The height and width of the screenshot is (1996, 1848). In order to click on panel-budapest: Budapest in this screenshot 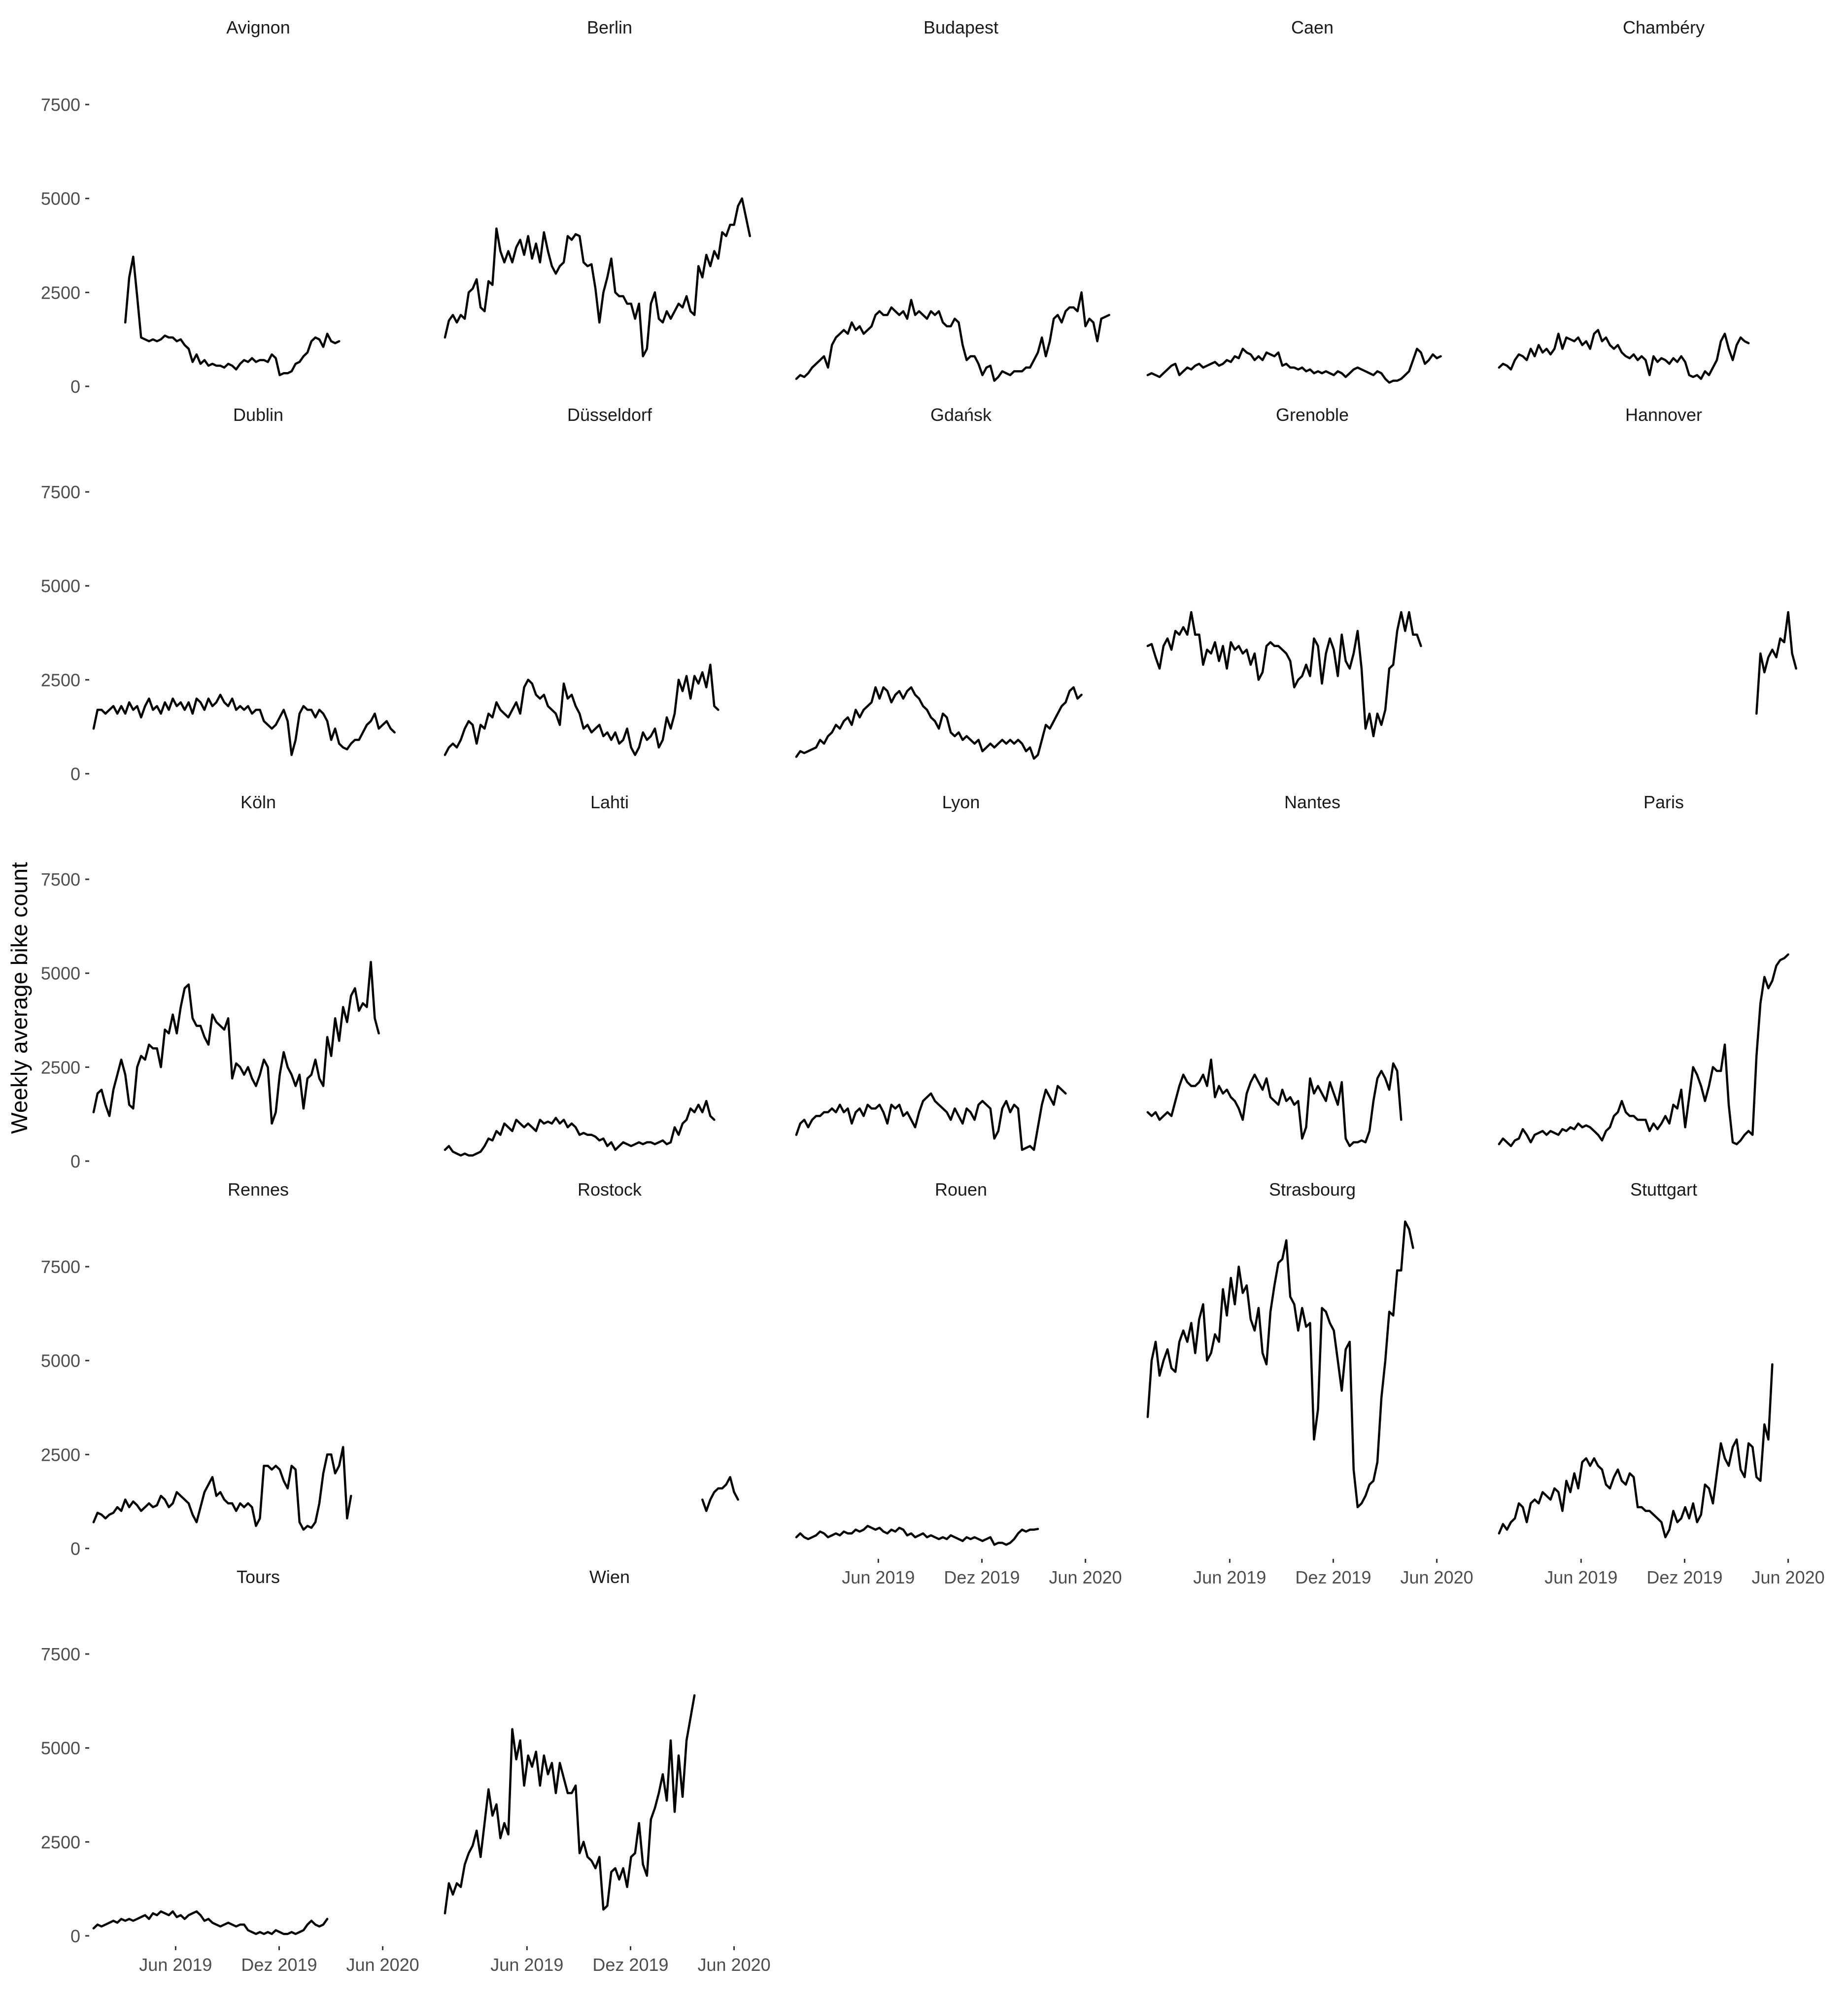, I will do `click(953, 199)`.